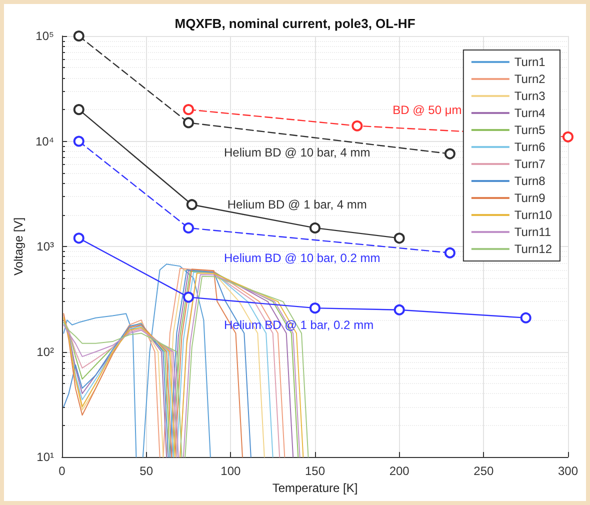  I want to click on legend-label: Turn12, so click(533, 249).